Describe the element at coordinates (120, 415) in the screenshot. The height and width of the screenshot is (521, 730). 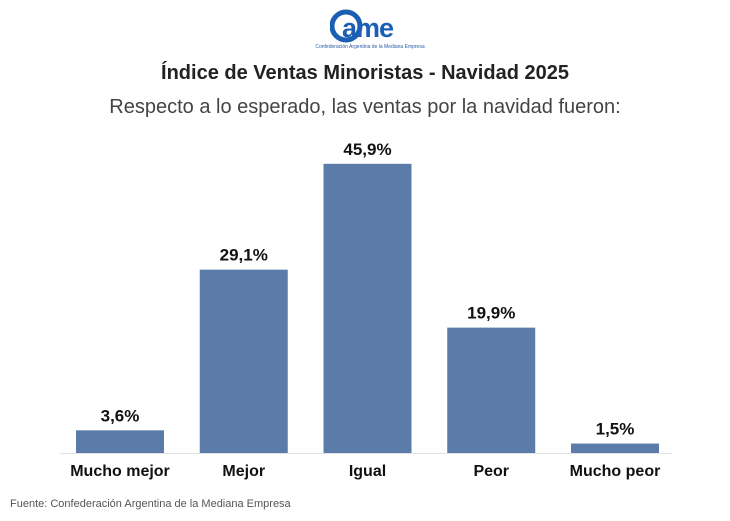
I see `data-label: 3,6%` at that location.